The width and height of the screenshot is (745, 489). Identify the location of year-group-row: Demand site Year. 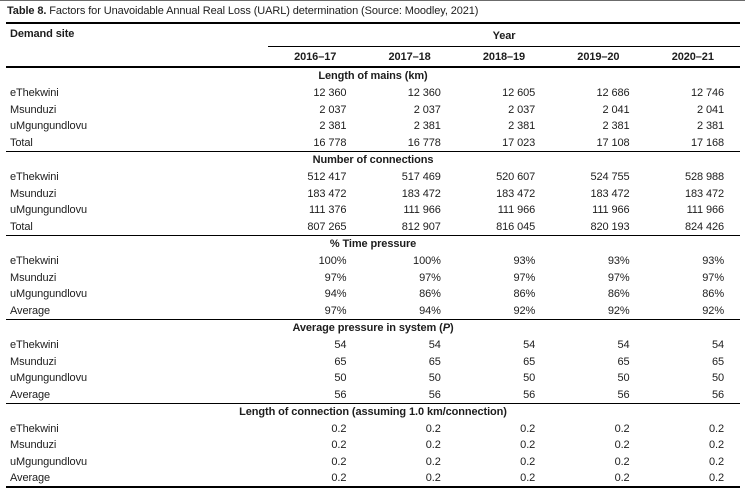
(373, 35).